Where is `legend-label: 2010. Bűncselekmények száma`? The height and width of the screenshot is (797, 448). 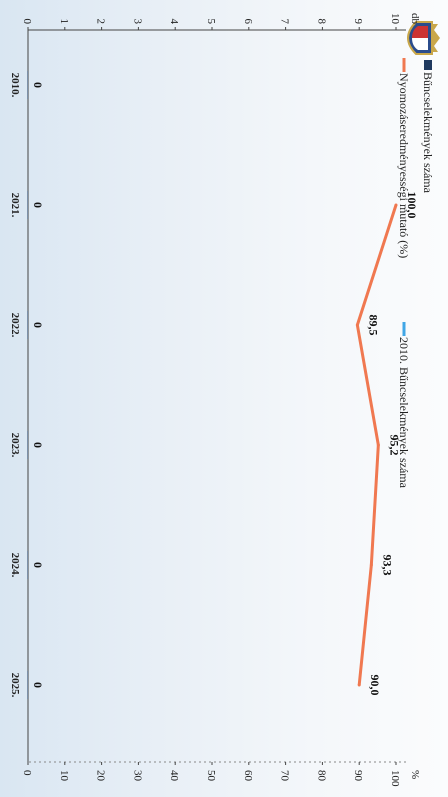
legend-label: 2010. Bűncselekmények száma is located at coordinates (404, 413).